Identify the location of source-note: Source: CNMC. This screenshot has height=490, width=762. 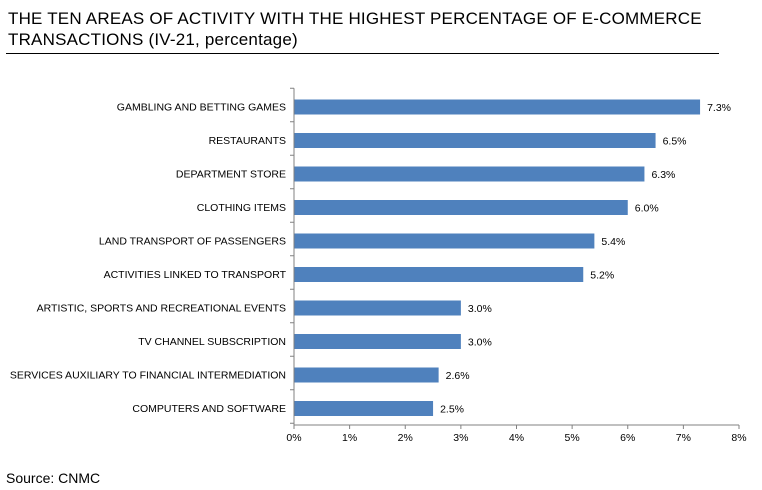
(53, 478).